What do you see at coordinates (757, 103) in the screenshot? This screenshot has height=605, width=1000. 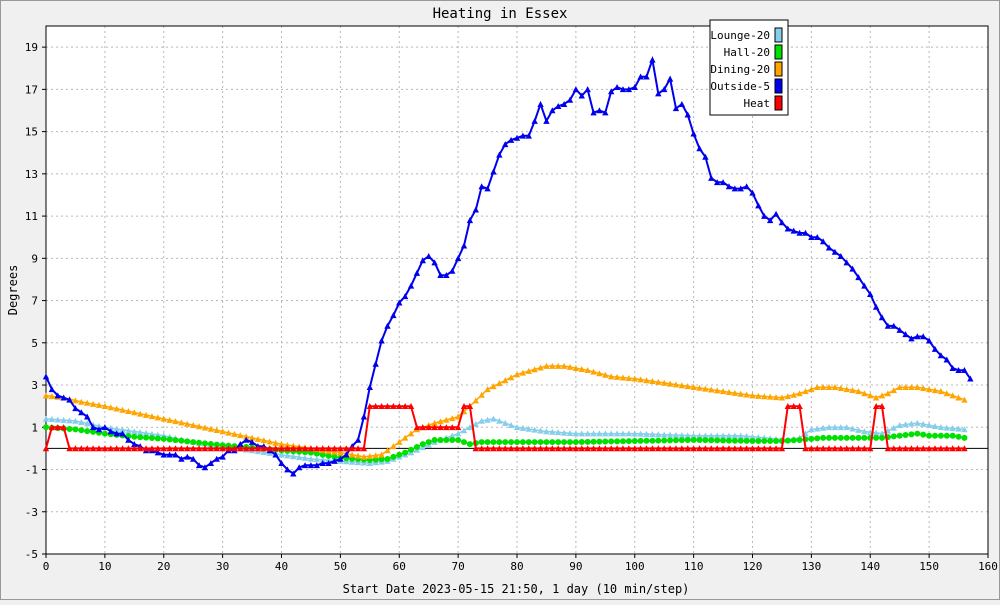 I see `legend-label: Heat` at bounding box center [757, 103].